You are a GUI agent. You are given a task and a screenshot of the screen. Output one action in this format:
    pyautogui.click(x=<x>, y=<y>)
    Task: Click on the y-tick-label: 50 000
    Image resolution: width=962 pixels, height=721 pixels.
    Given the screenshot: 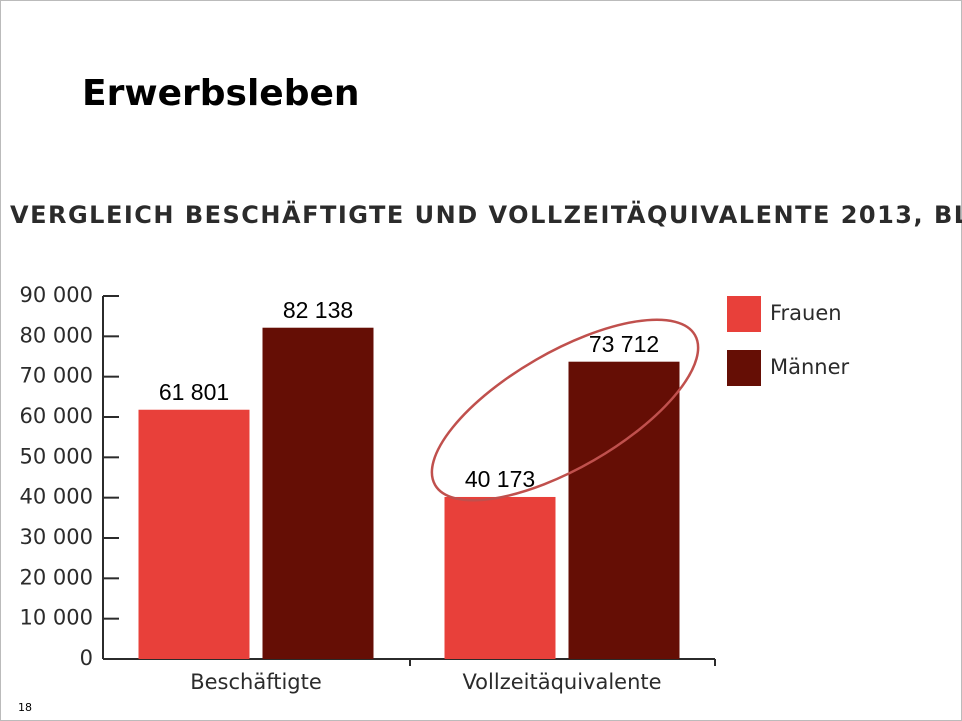 What is the action you would take?
    pyautogui.click(x=56, y=456)
    